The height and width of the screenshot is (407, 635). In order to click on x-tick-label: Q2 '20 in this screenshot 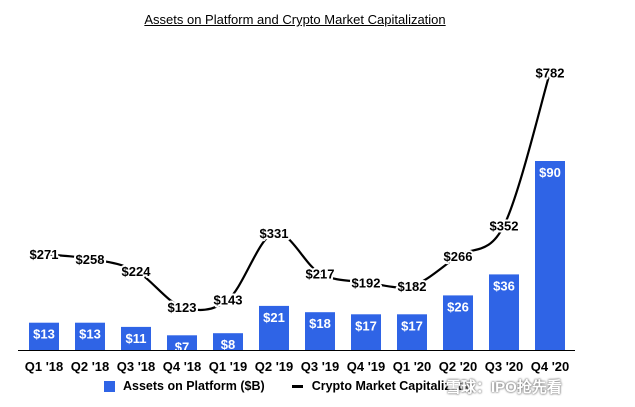, I will do `click(458, 366)`.